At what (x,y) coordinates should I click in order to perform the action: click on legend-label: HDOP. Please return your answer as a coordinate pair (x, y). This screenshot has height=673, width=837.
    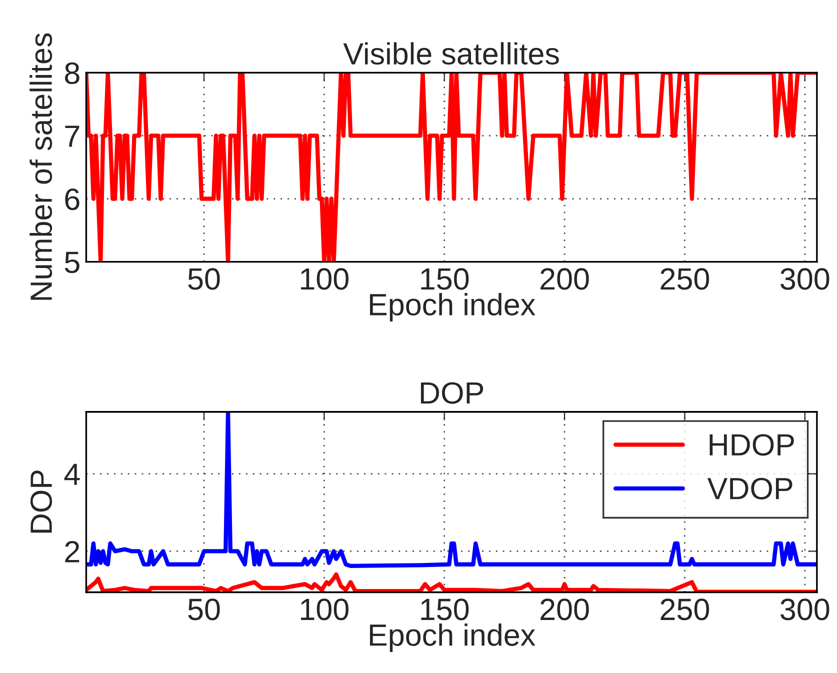
    Looking at the image, I should click on (752, 445).